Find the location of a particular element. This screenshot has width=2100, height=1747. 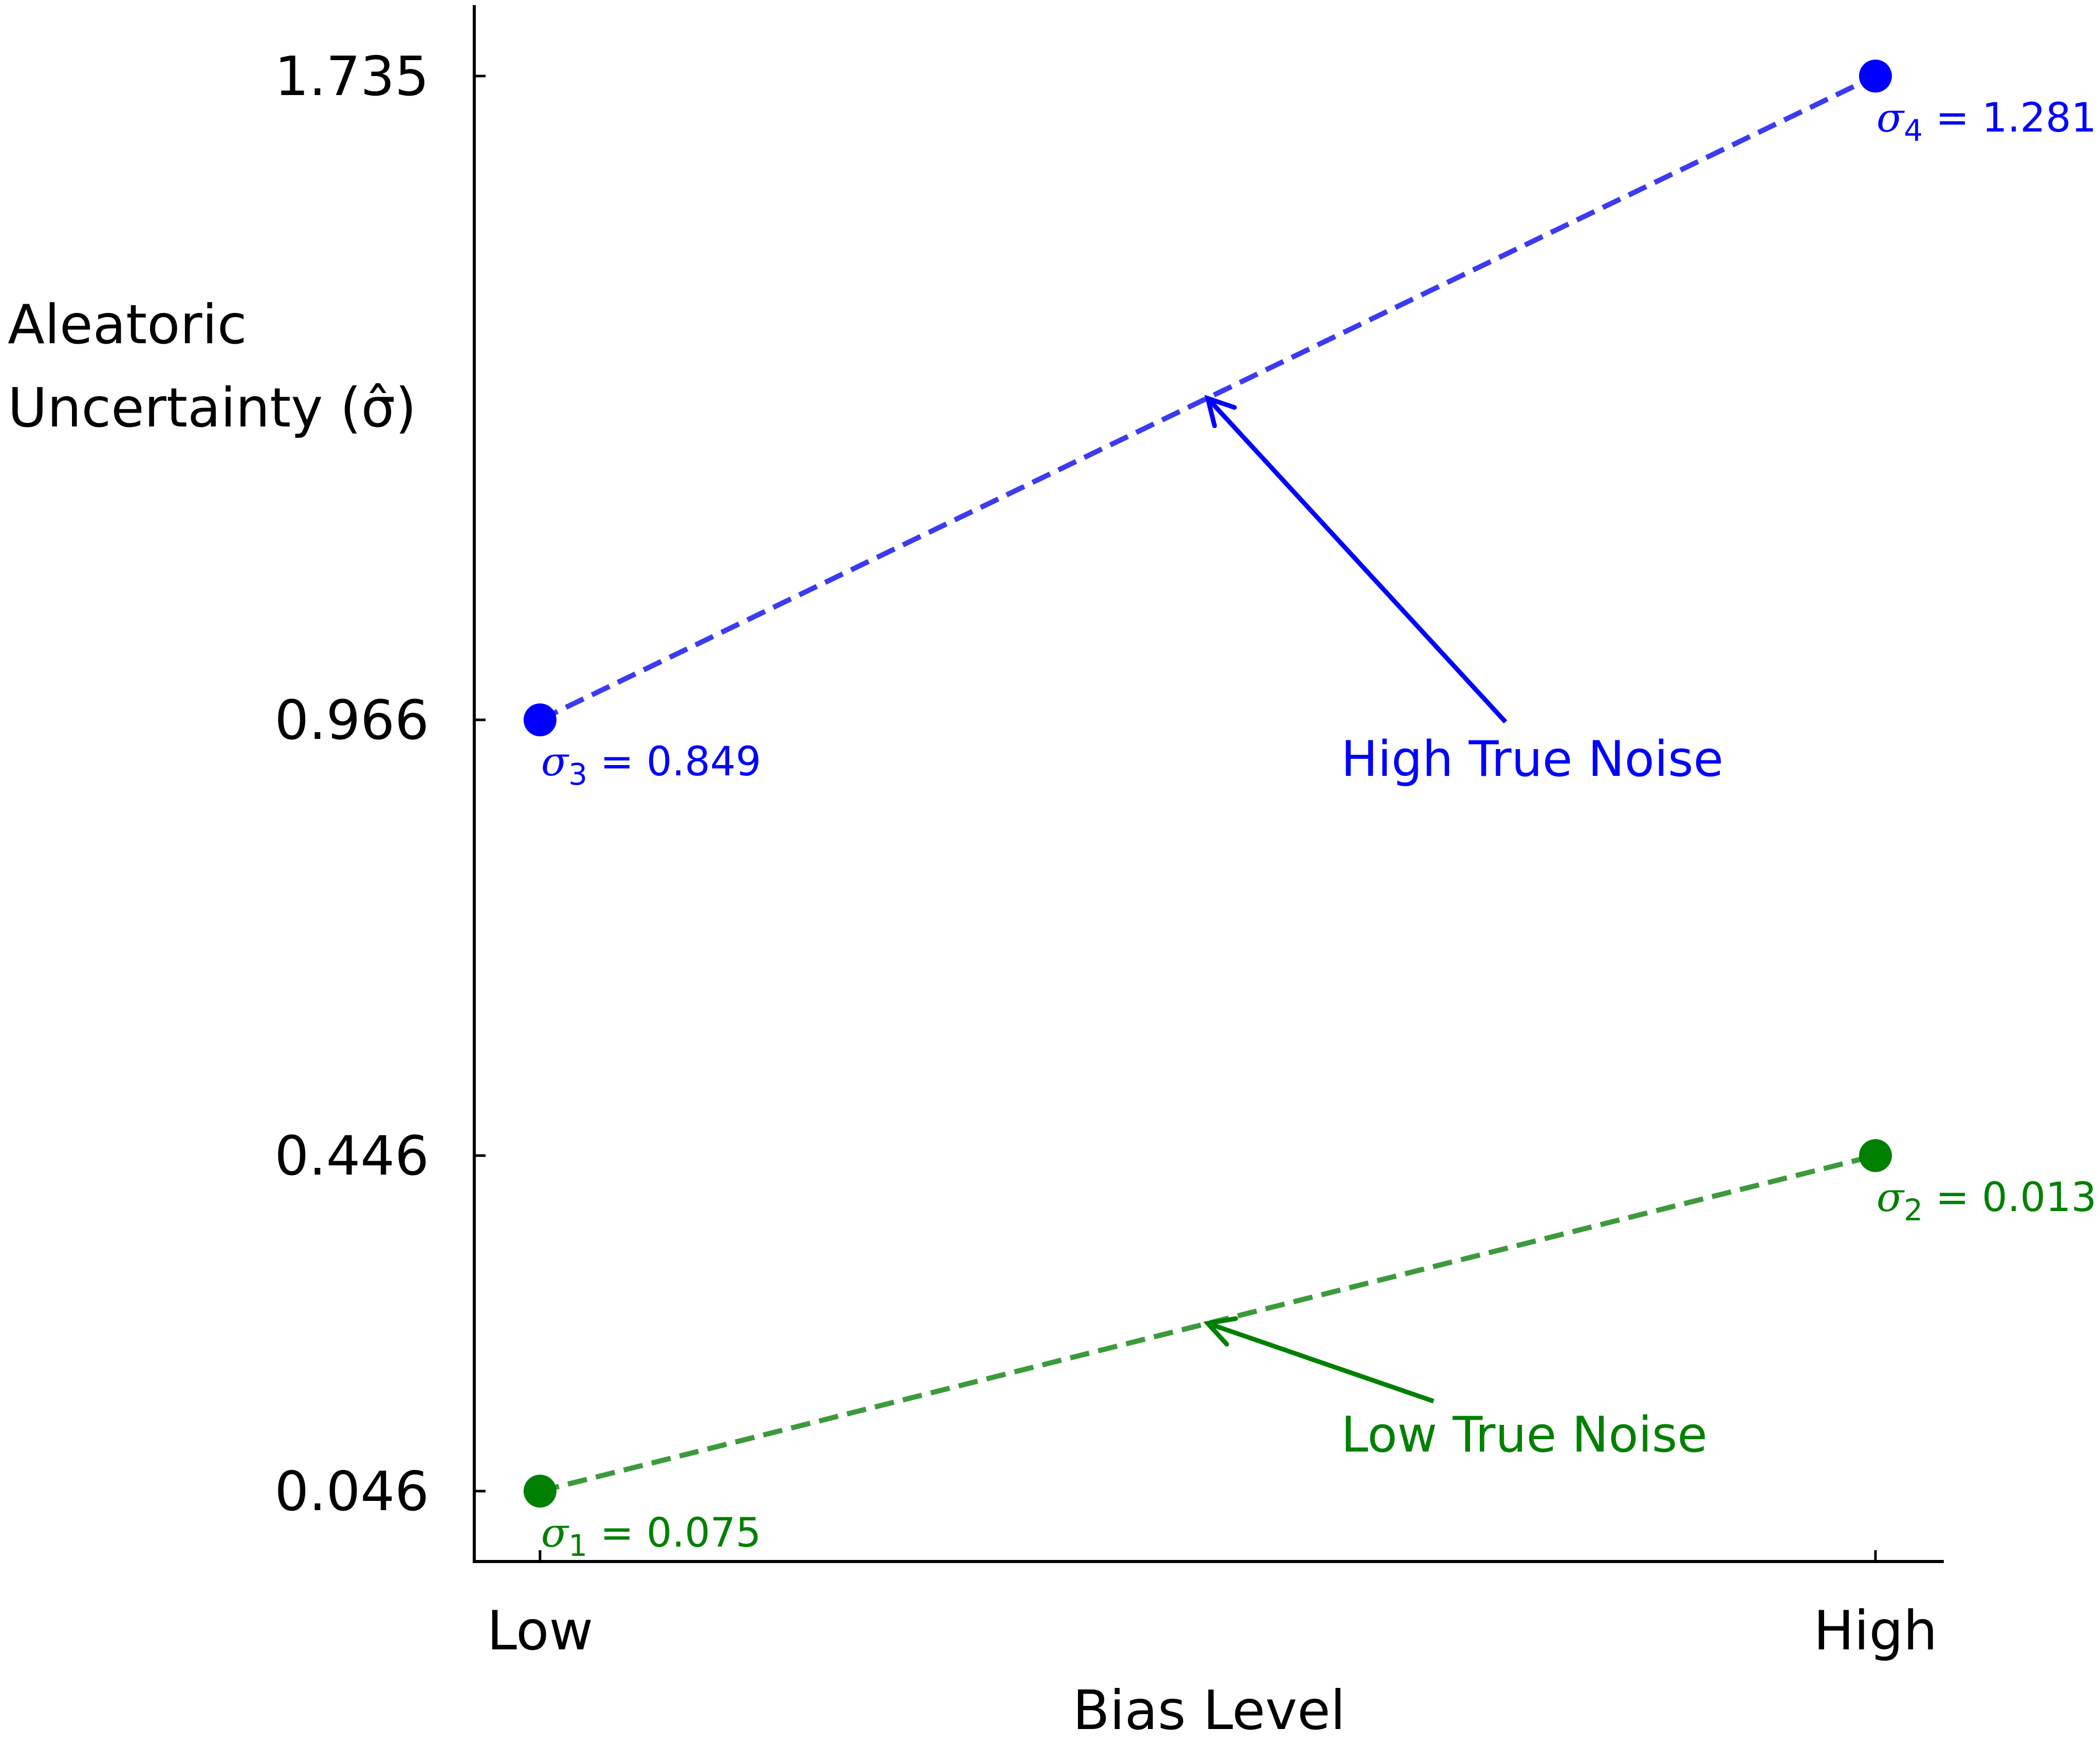

annotation-label: High True Noise is located at coordinates (1532, 759).